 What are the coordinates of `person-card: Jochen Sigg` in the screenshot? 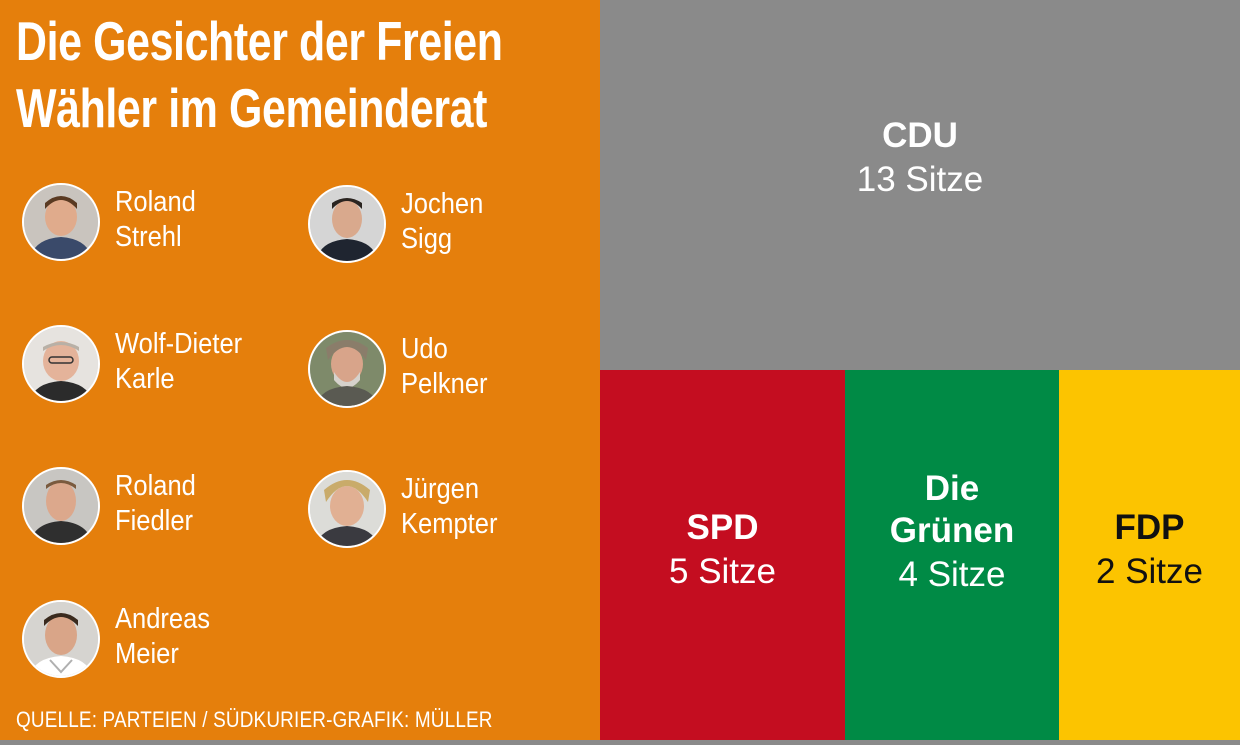 It's located at (443, 225).